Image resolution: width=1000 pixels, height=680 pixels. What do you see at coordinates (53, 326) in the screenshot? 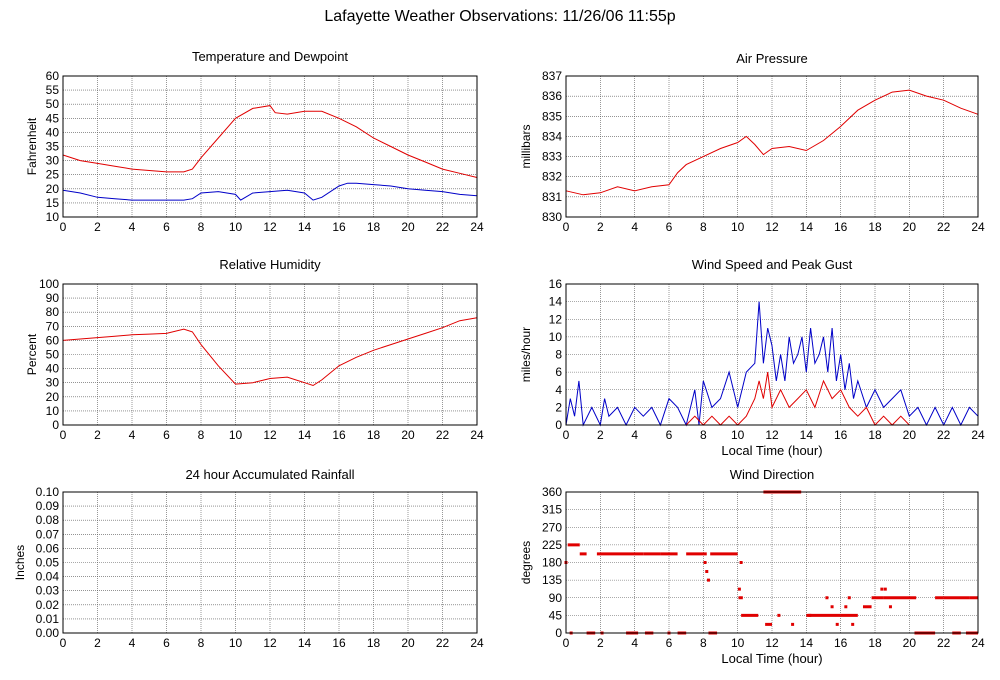
I see `y-tick-label: 70` at bounding box center [53, 326].